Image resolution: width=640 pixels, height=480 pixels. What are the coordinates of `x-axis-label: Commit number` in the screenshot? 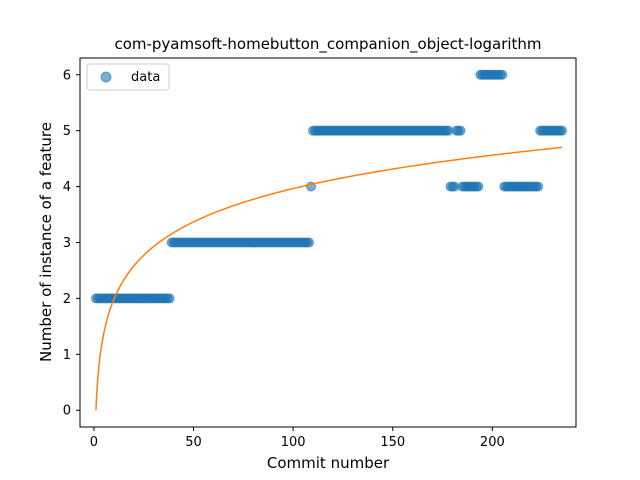 It's located at (328, 463).